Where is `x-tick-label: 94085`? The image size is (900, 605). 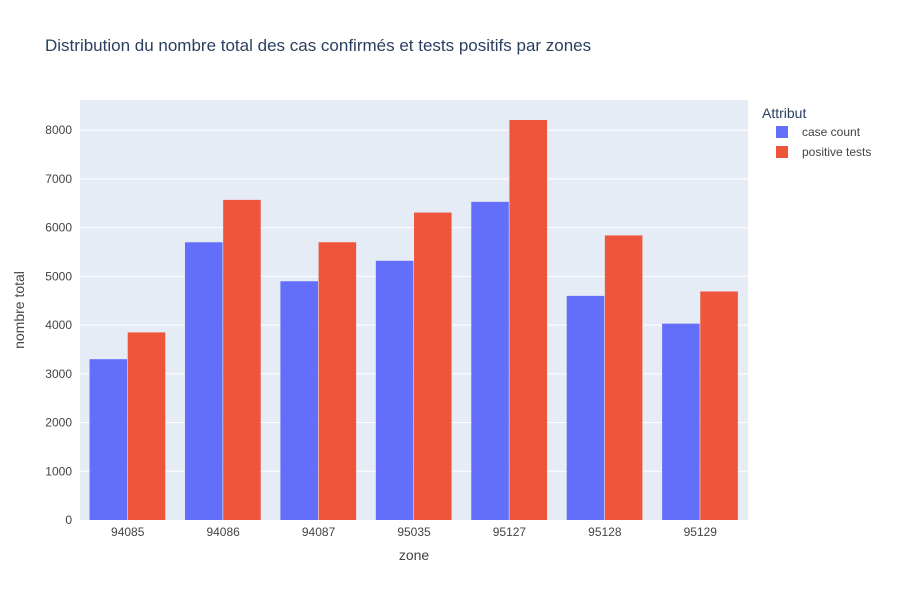
x-tick-label: 94085 is located at coordinates (128, 532).